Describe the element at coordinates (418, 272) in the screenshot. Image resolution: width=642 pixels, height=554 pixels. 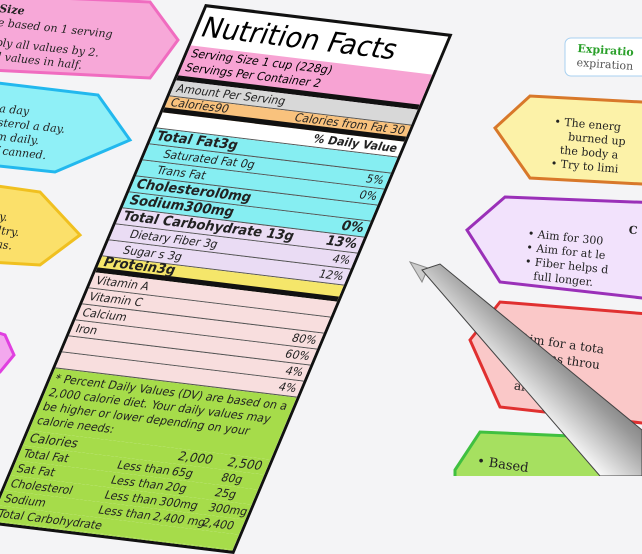
I see `pen-tip` at that location.